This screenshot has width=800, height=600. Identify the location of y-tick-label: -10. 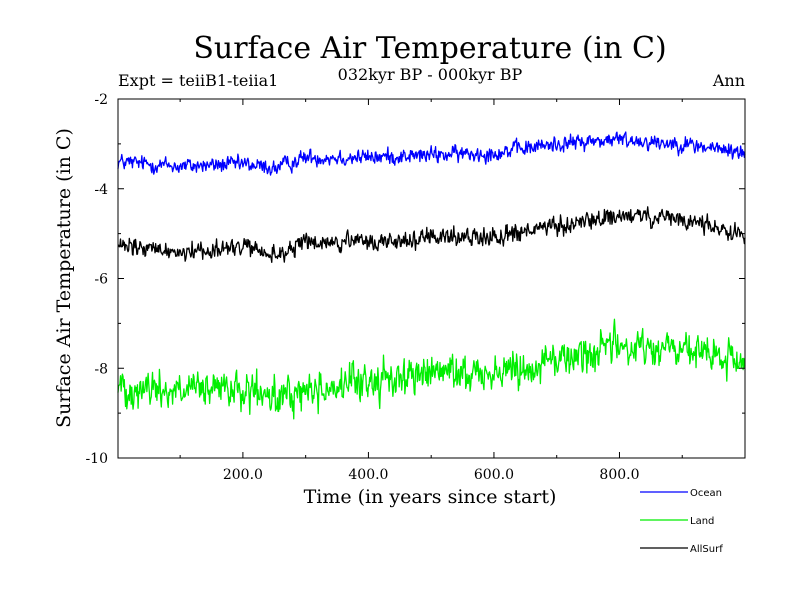
(96, 459).